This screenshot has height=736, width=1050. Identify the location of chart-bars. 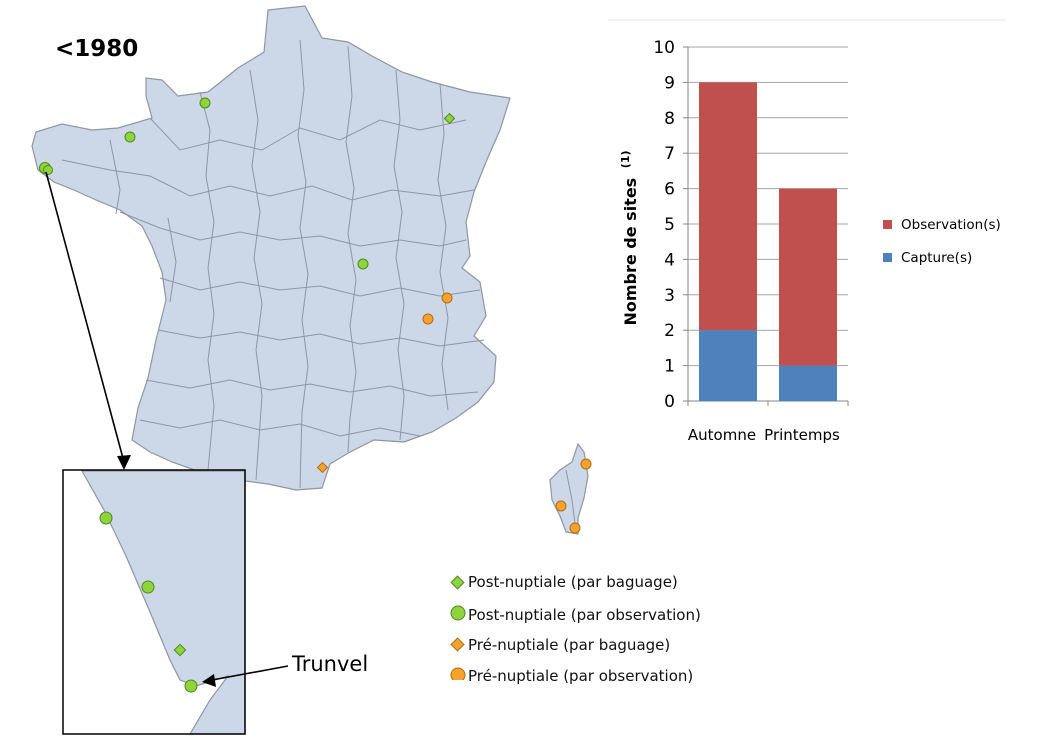
(768, 241).